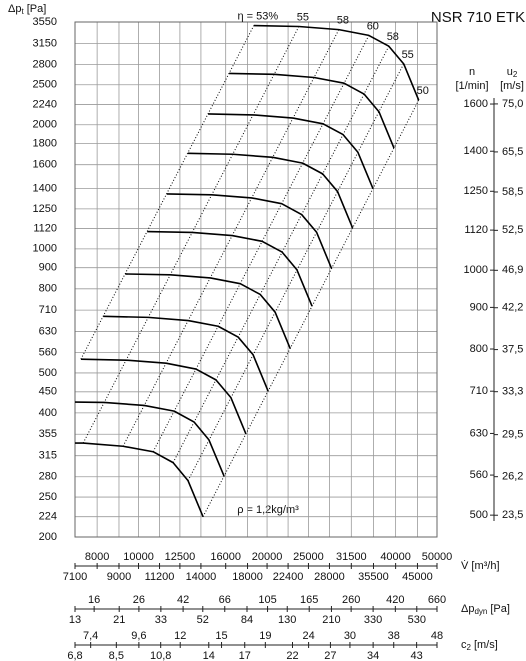  What do you see at coordinates (417, 620) in the screenshot?
I see `x-tick-label: 530` at bounding box center [417, 620].